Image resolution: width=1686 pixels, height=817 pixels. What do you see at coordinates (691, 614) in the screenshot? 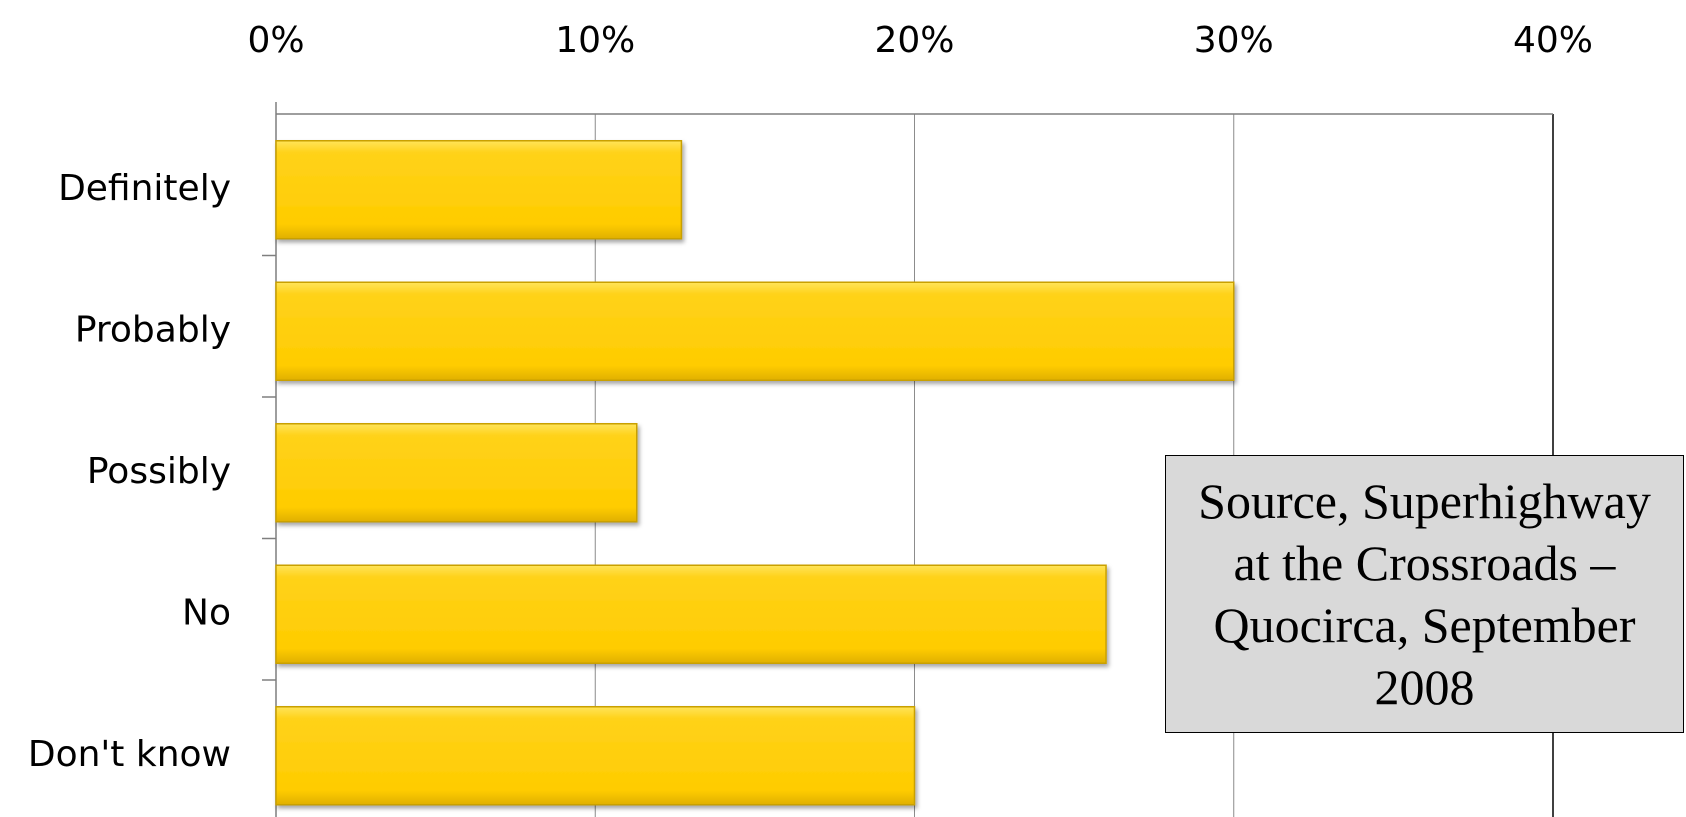
I see `bar-no` at bounding box center [691, 614].